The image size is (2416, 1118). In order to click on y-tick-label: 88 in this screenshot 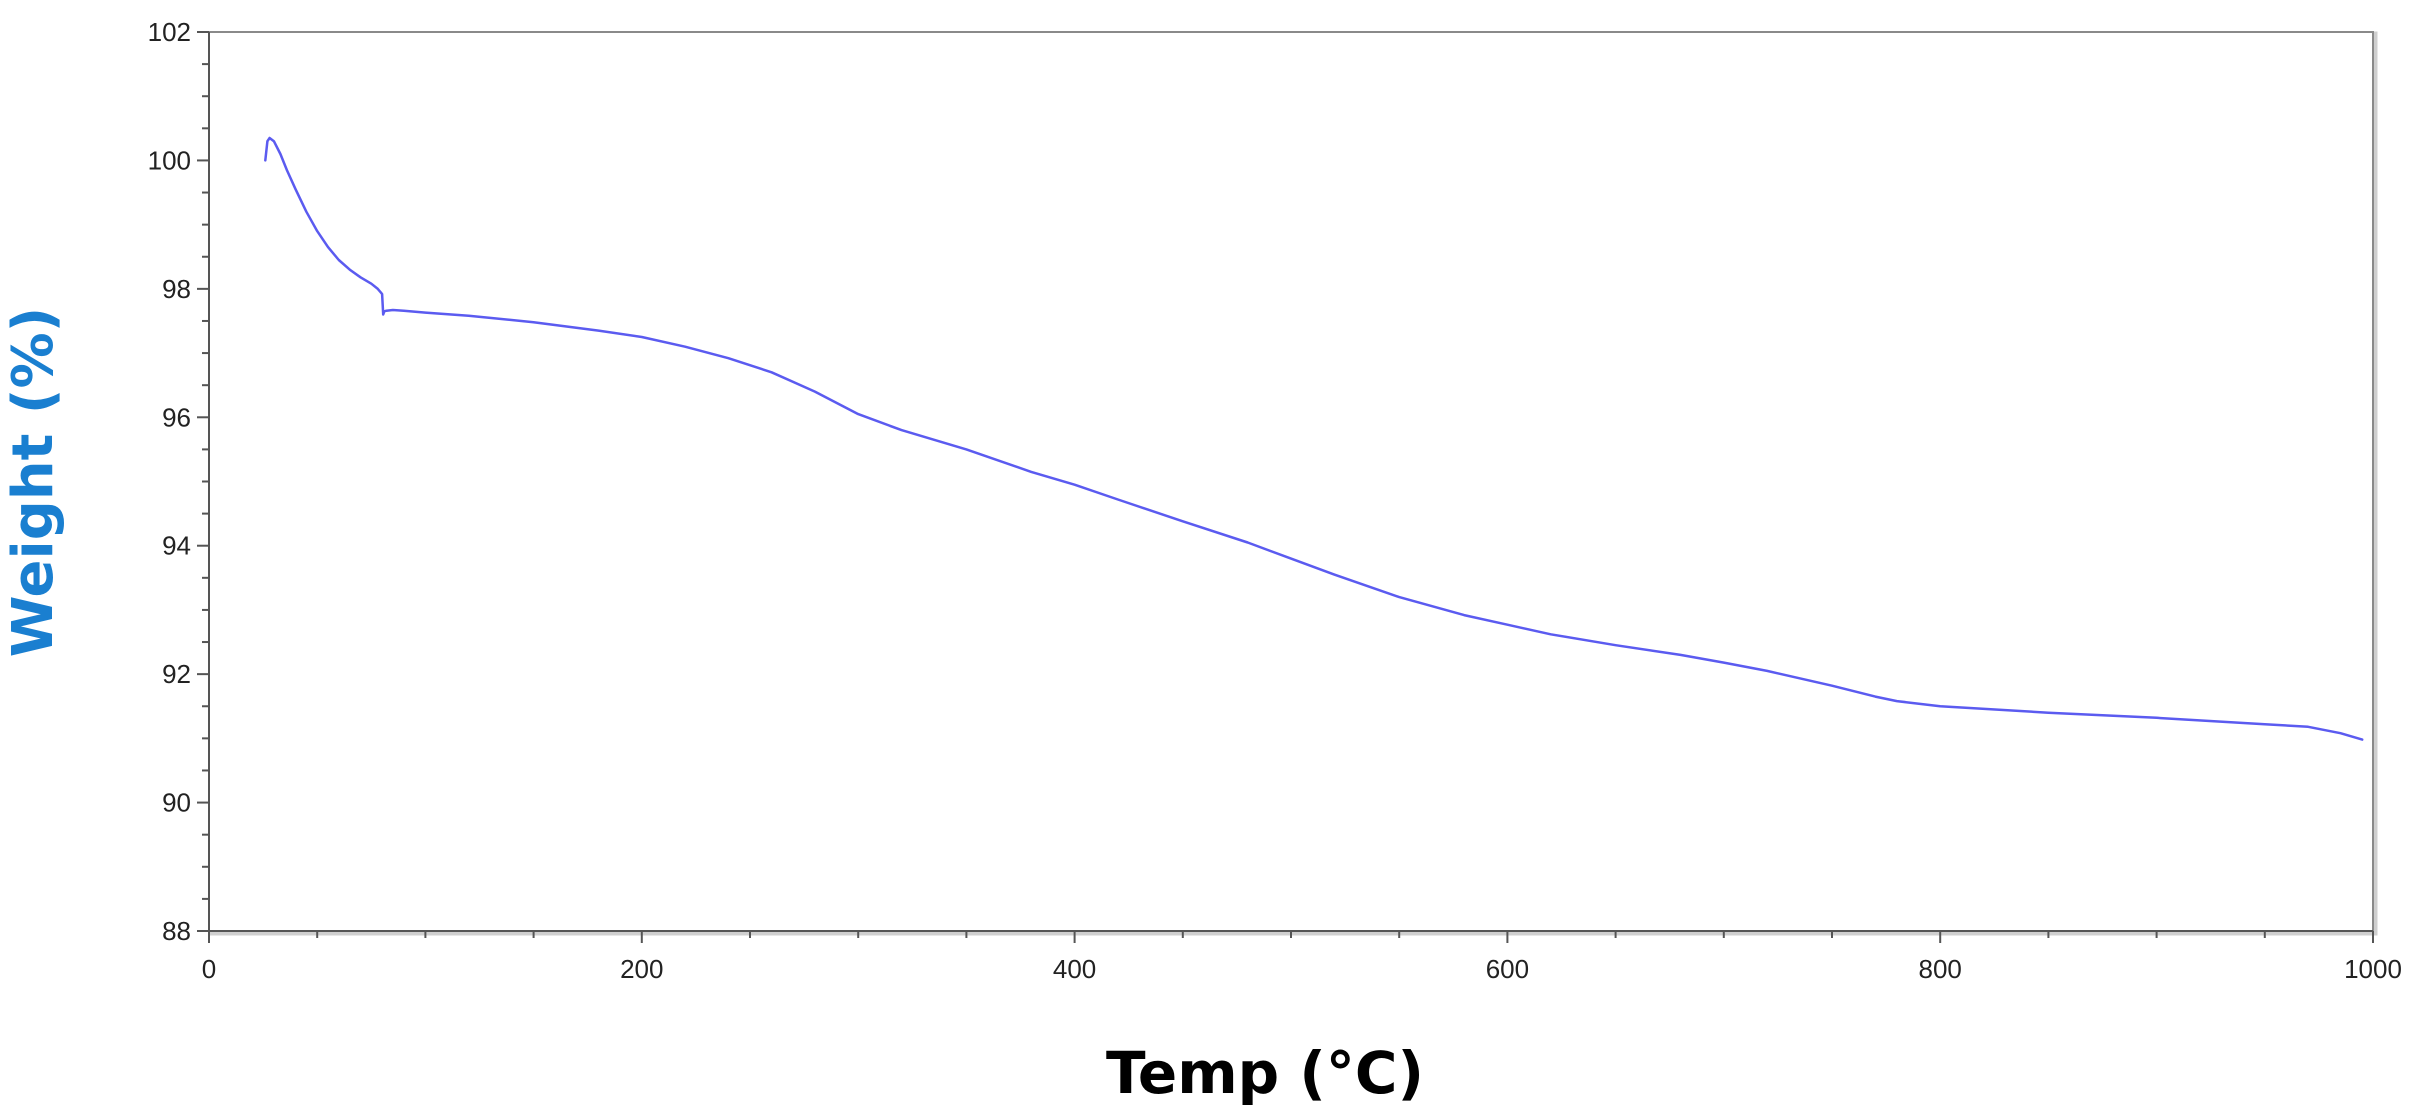, I will do `click(176, 931)`.